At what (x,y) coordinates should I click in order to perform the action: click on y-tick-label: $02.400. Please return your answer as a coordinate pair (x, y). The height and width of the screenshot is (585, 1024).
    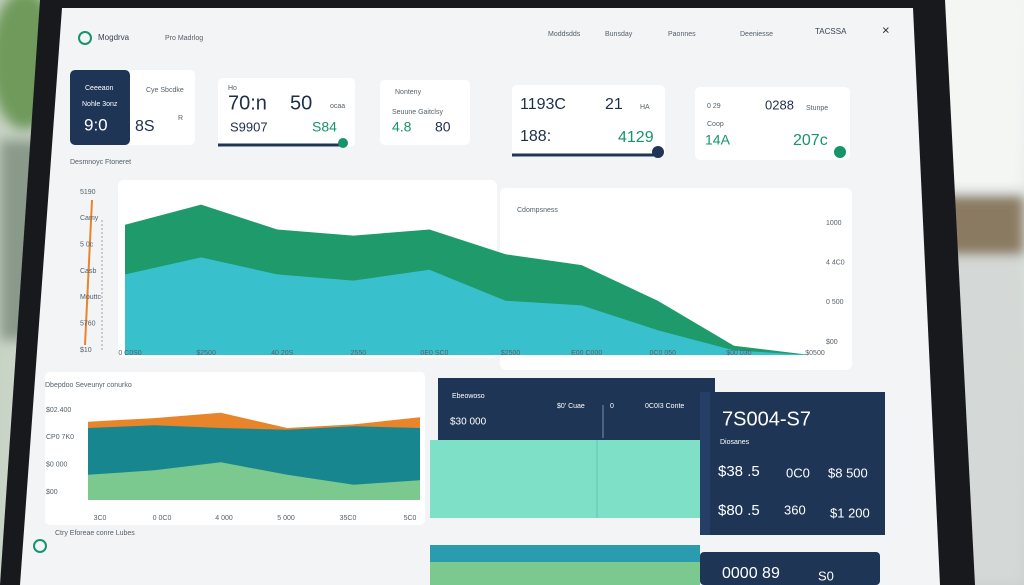
    Looking at the image, I should click on (58, 410).